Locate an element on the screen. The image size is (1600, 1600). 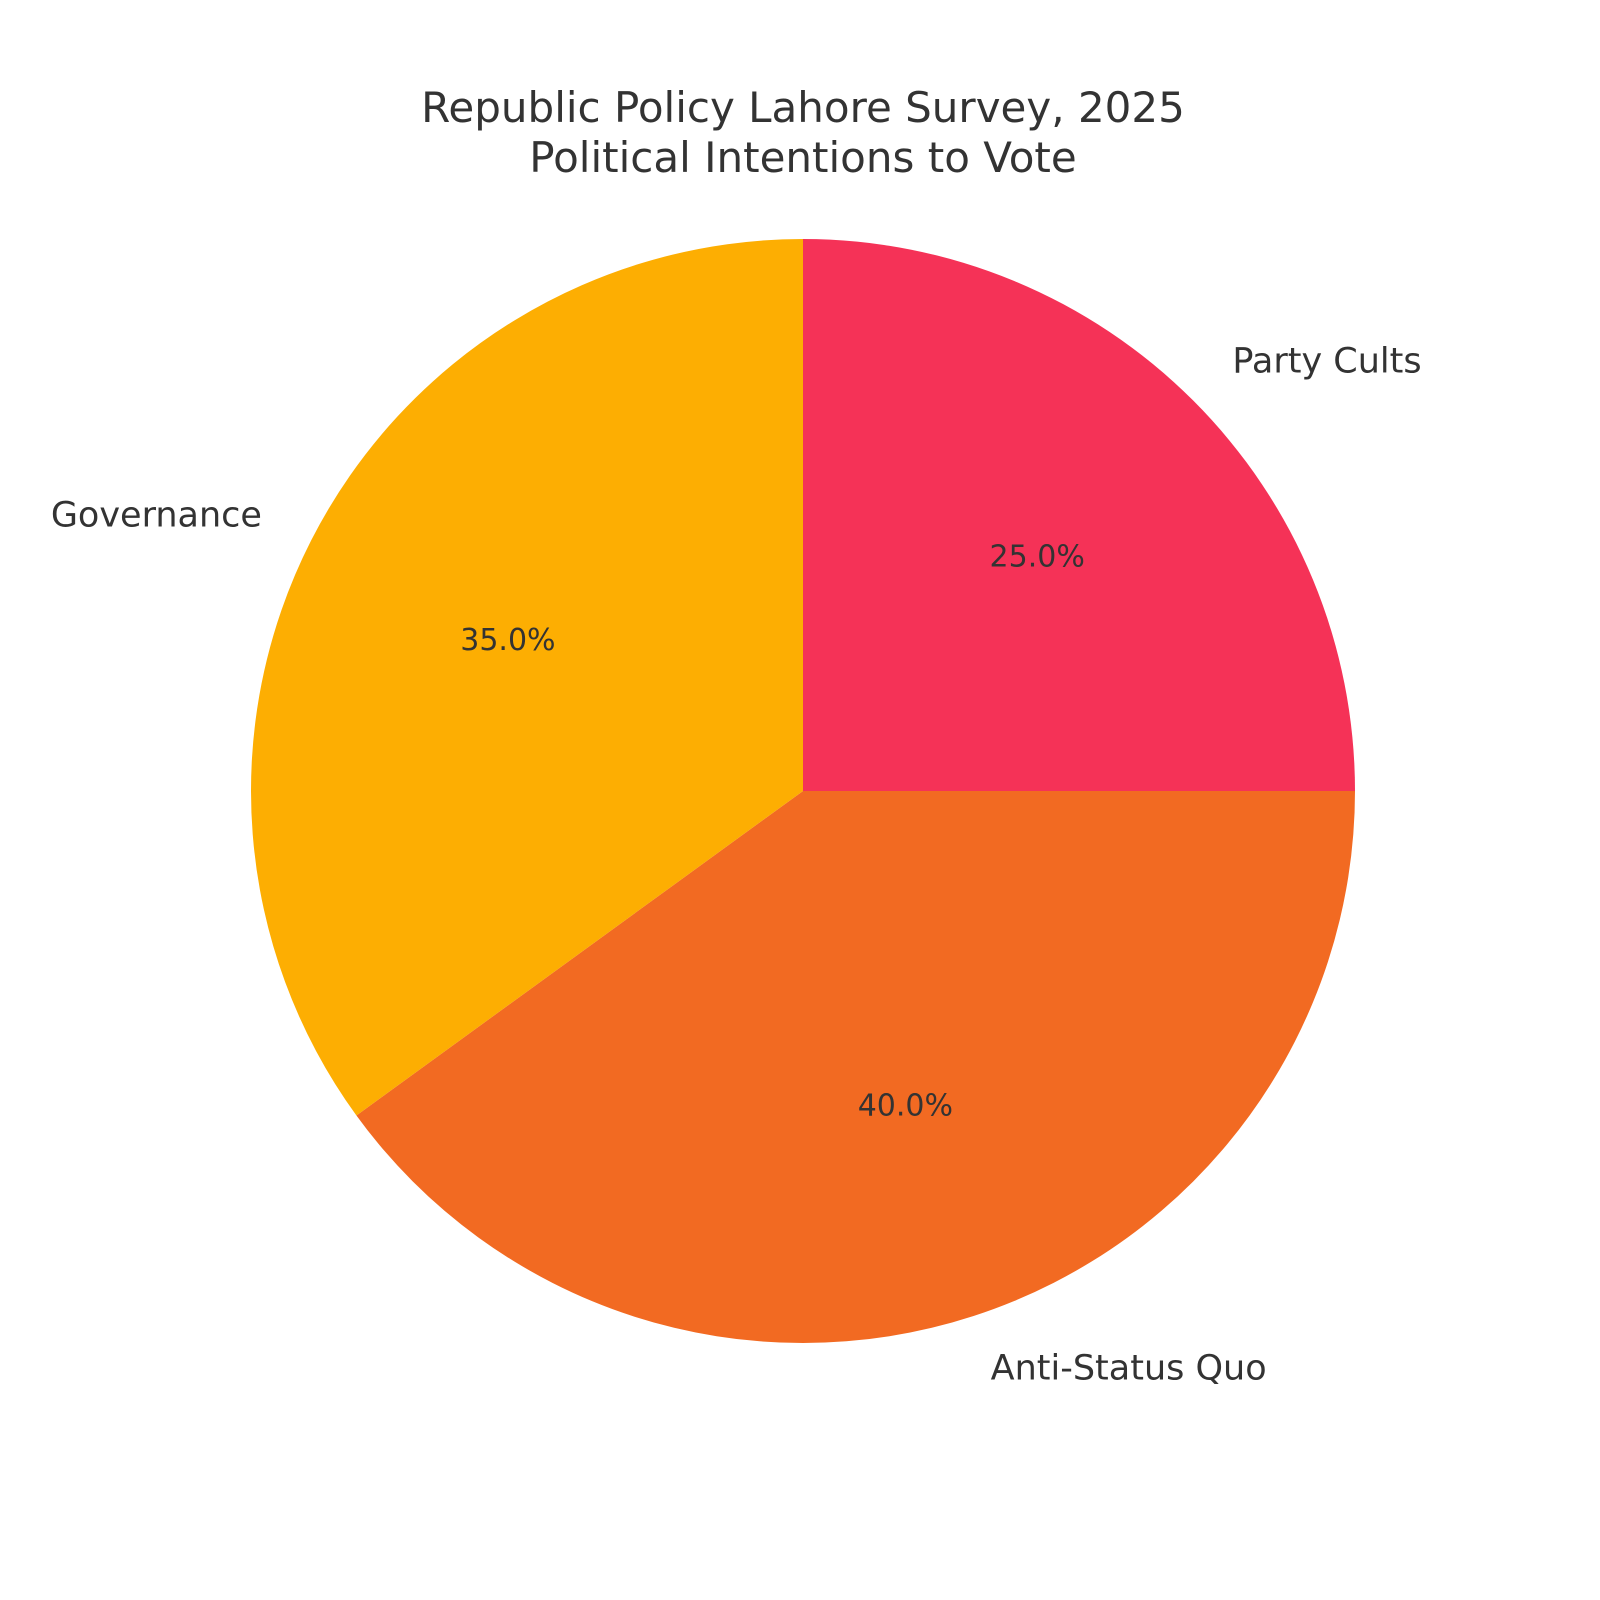
slice-label-governance: Governance is located at coordinates (156, 515).